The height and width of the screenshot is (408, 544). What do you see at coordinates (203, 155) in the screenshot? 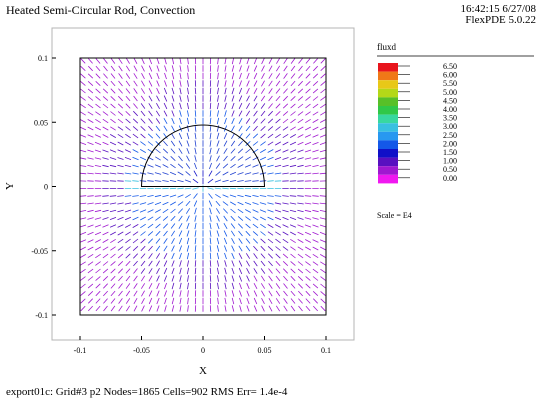
I see `rod-semicircle` at bounding box center [203, 155].